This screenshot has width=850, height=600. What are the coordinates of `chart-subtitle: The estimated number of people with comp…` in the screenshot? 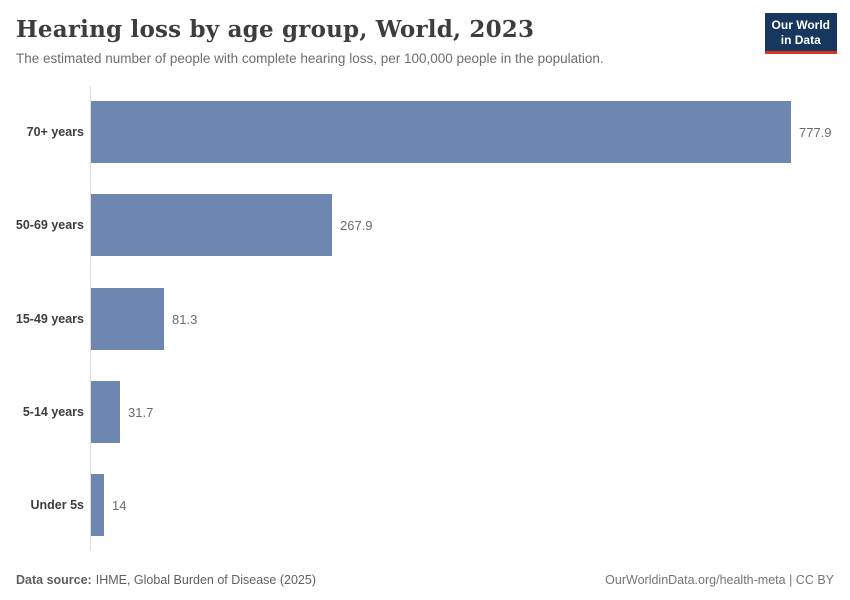 It's located at (310, 58).